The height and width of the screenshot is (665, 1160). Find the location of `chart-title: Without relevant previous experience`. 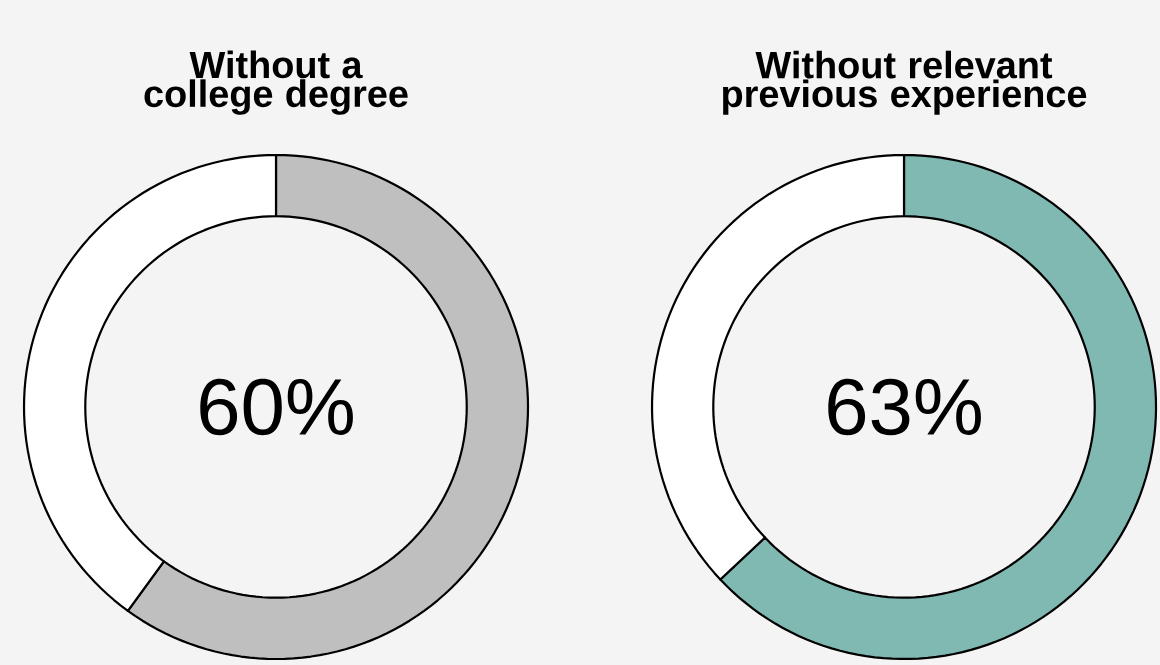

chart-title: Without relevant previous experience is located at coordinates (905, 82).